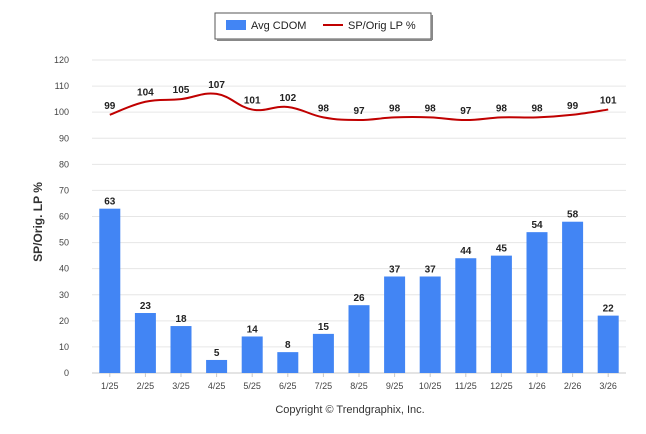 This screenshot has height=434, width=646. What do you see at coordinates (324, 327) in the screenshot?
I see `bar-value-label: 15` at bounding box center [324, 327].